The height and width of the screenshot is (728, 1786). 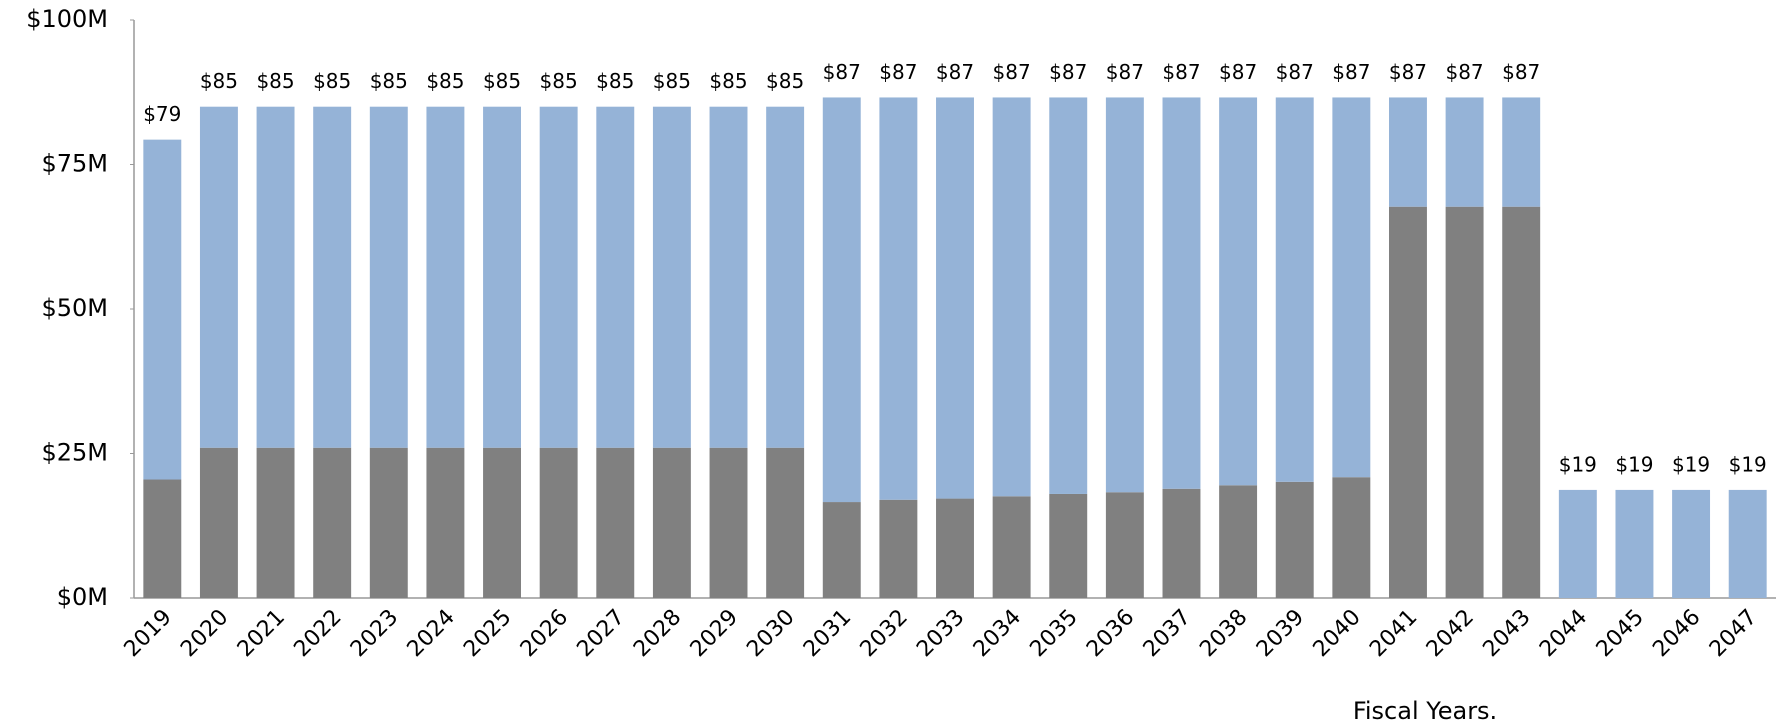 I want to click on y-tick-label: $100M, so click(x=67, y=19).